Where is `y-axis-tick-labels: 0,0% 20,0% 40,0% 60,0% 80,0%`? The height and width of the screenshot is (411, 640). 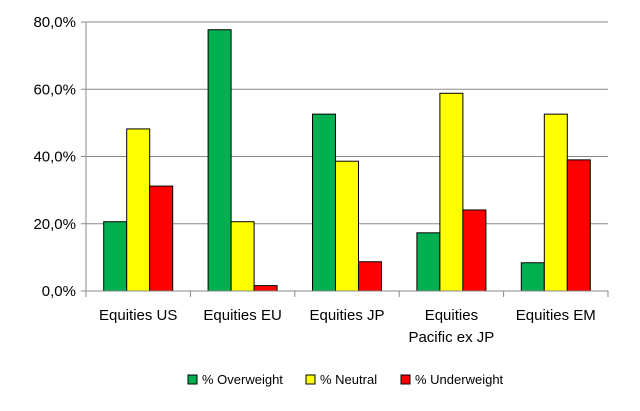 y-axis-tick-labels: 0,0% 20,0% 40,0% 60,0% 80,0% is located at coordinates (54, 157).